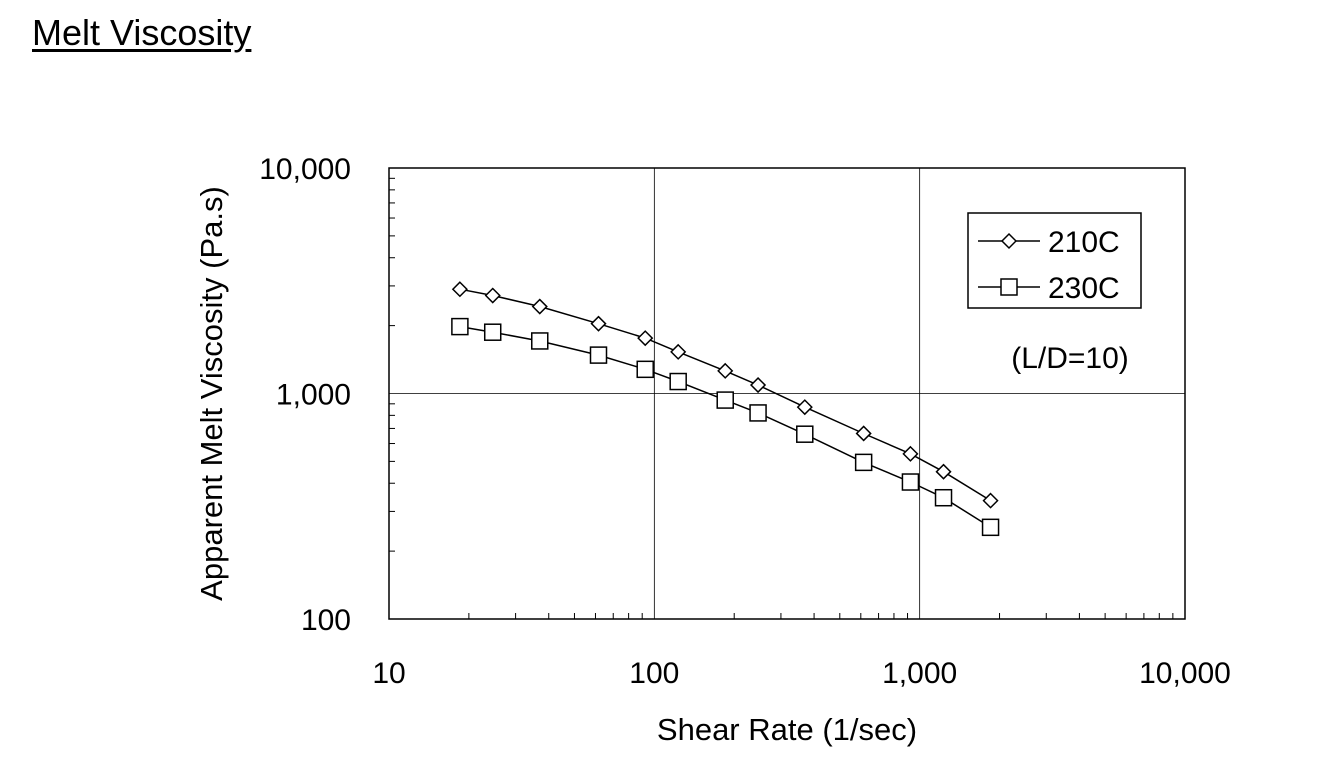 This screenshot has width=1330, height=760. What do you see at coordinates (388, 673) in the screenshot?
I see `x-tick-label: 10` at bounding box center [388, 673].